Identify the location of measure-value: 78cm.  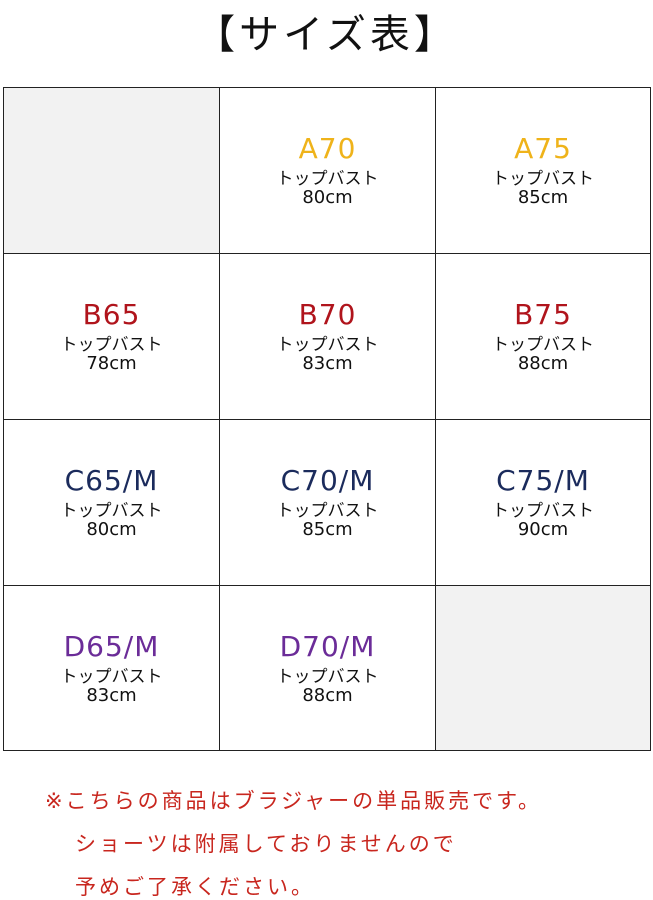
(111, 363).